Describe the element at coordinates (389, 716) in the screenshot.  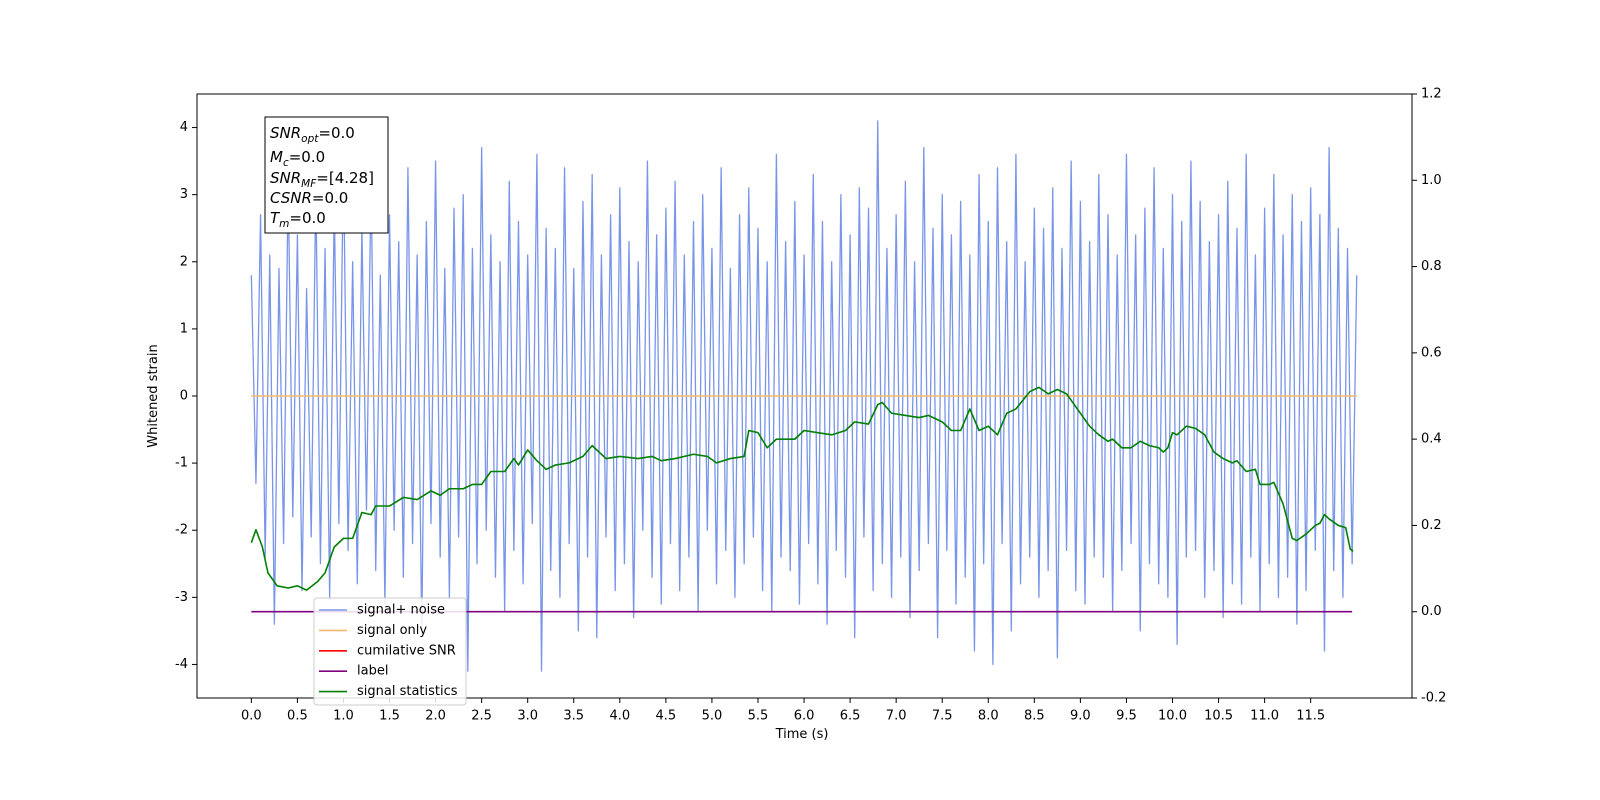
I see `x-tick-label: 1.5` at that location.